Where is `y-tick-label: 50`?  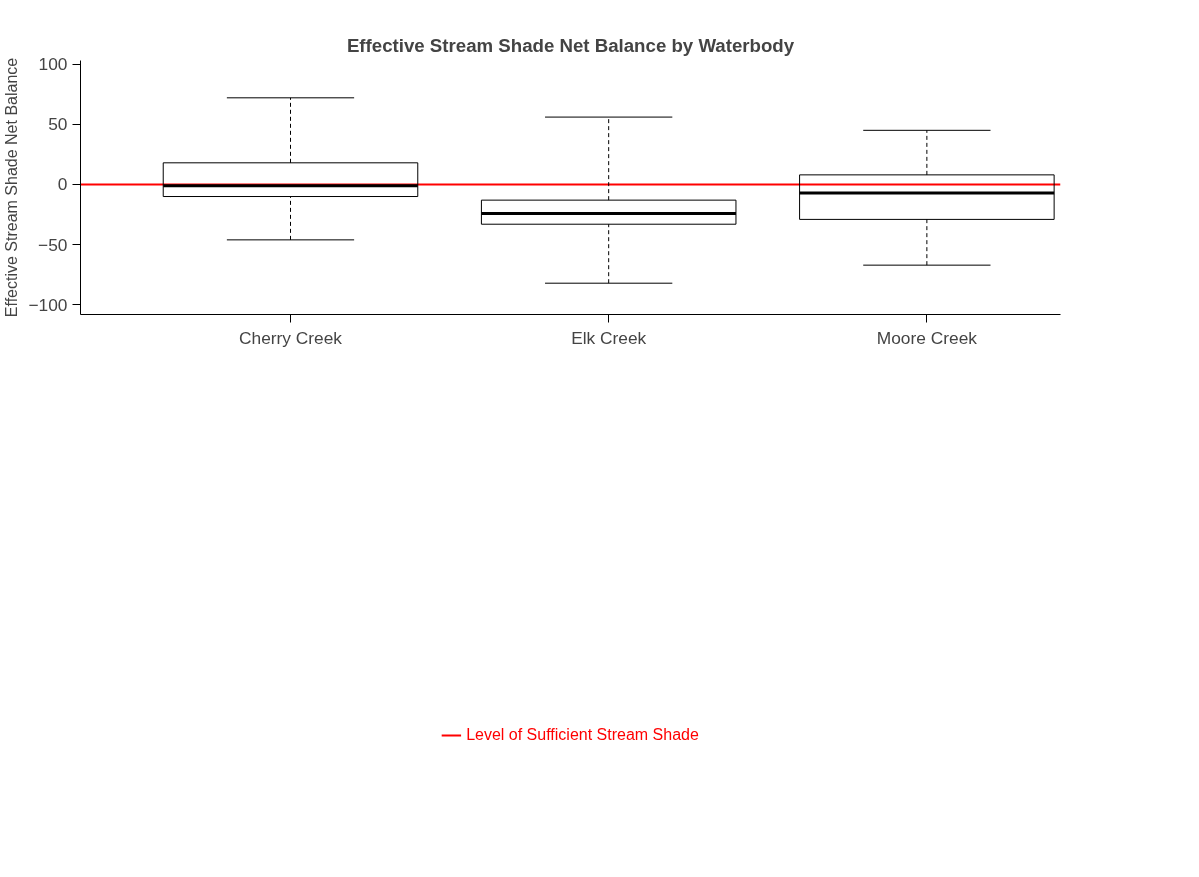 y-tick-label: 50 is located at coordinates (58, 124).